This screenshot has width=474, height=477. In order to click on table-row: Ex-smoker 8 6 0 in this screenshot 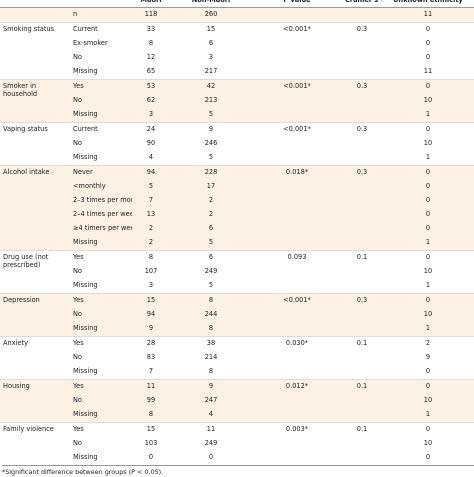, I will do `click(237, 44)`.